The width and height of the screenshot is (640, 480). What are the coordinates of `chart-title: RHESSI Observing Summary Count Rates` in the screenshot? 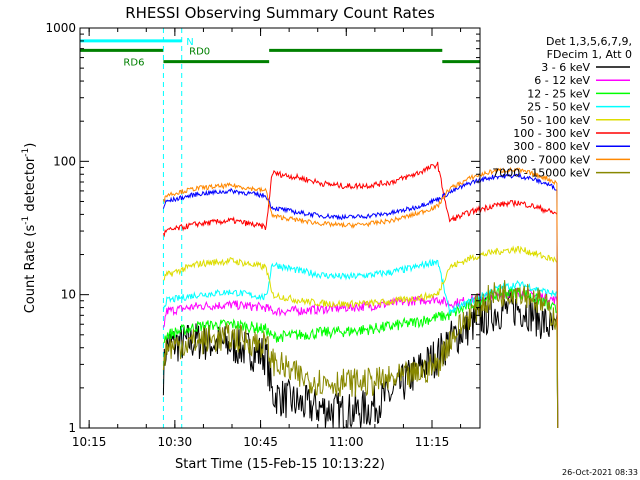 It's located at (280, 13).